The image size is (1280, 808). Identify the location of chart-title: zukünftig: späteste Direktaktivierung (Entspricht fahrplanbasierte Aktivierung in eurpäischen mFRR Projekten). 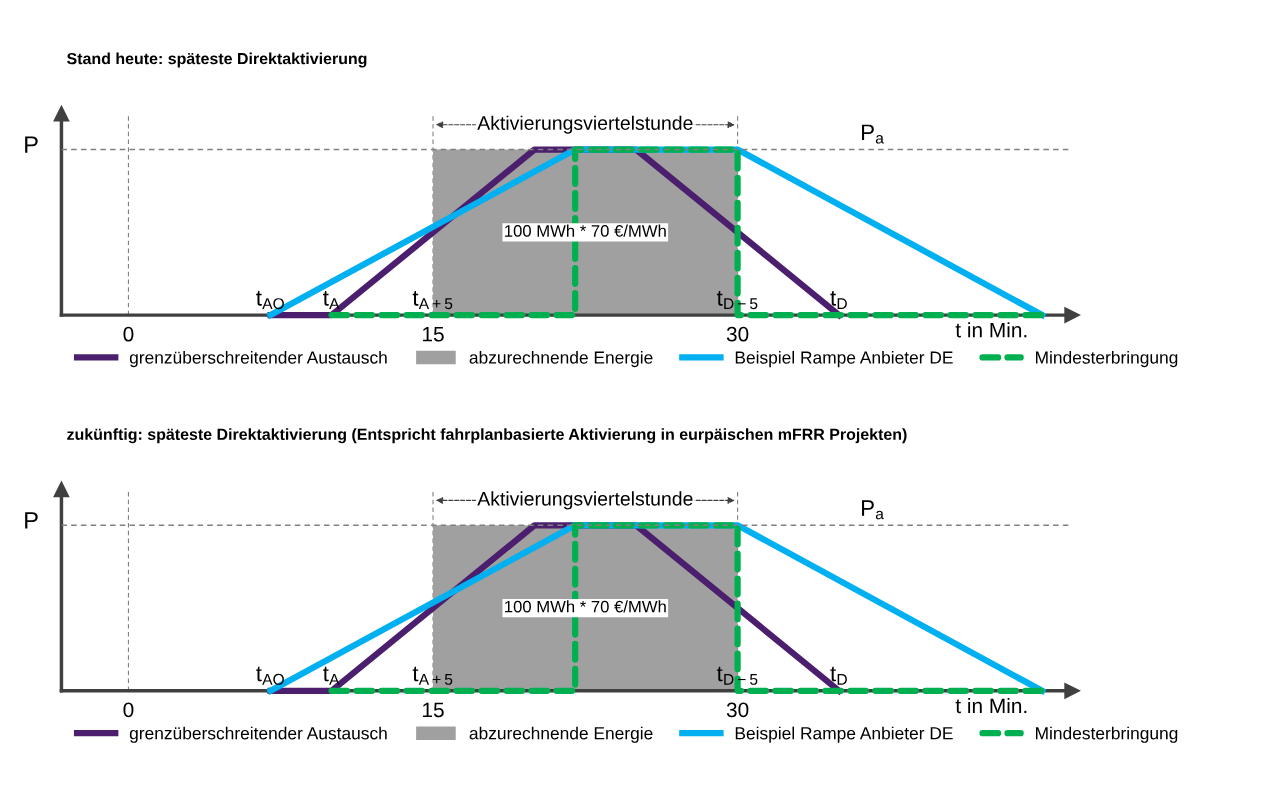
(487, 436).